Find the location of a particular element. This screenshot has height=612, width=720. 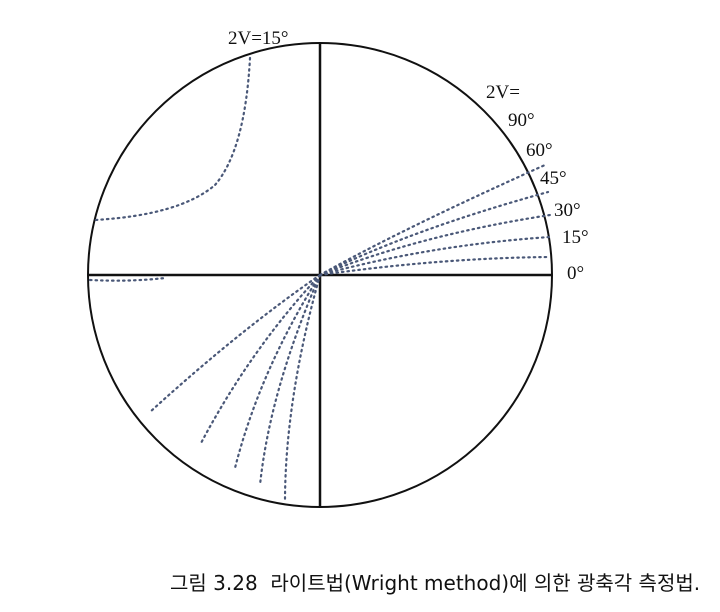

isogyre-90-low is located at coordinates (235, 343).